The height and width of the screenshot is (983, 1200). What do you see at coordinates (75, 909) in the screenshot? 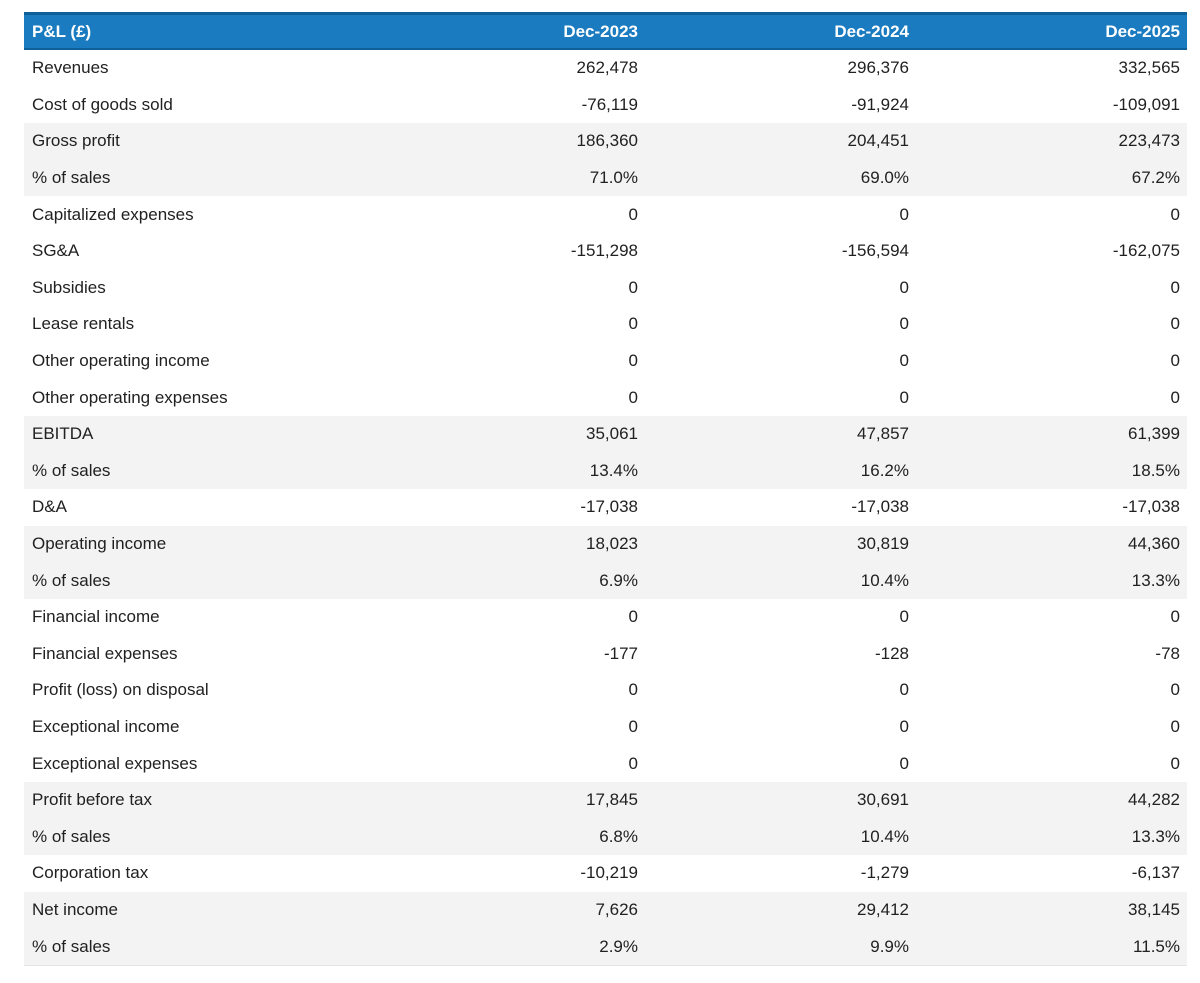
I see `row-label: Net income` at bounding box center [75, 909].